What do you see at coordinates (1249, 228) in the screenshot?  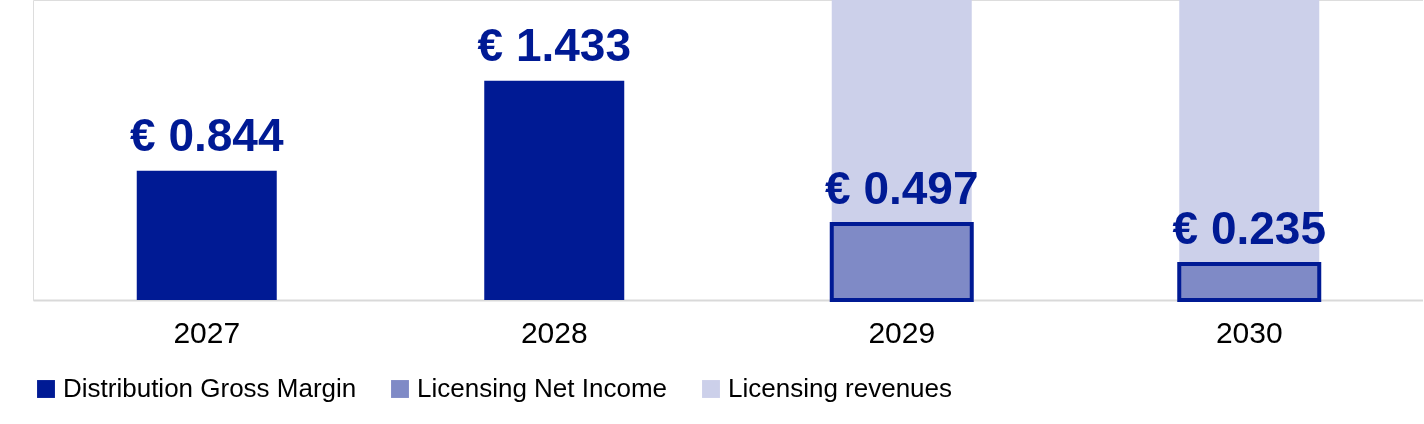 I see `data-label: € 0.235` at bounding box center [1249, 228].